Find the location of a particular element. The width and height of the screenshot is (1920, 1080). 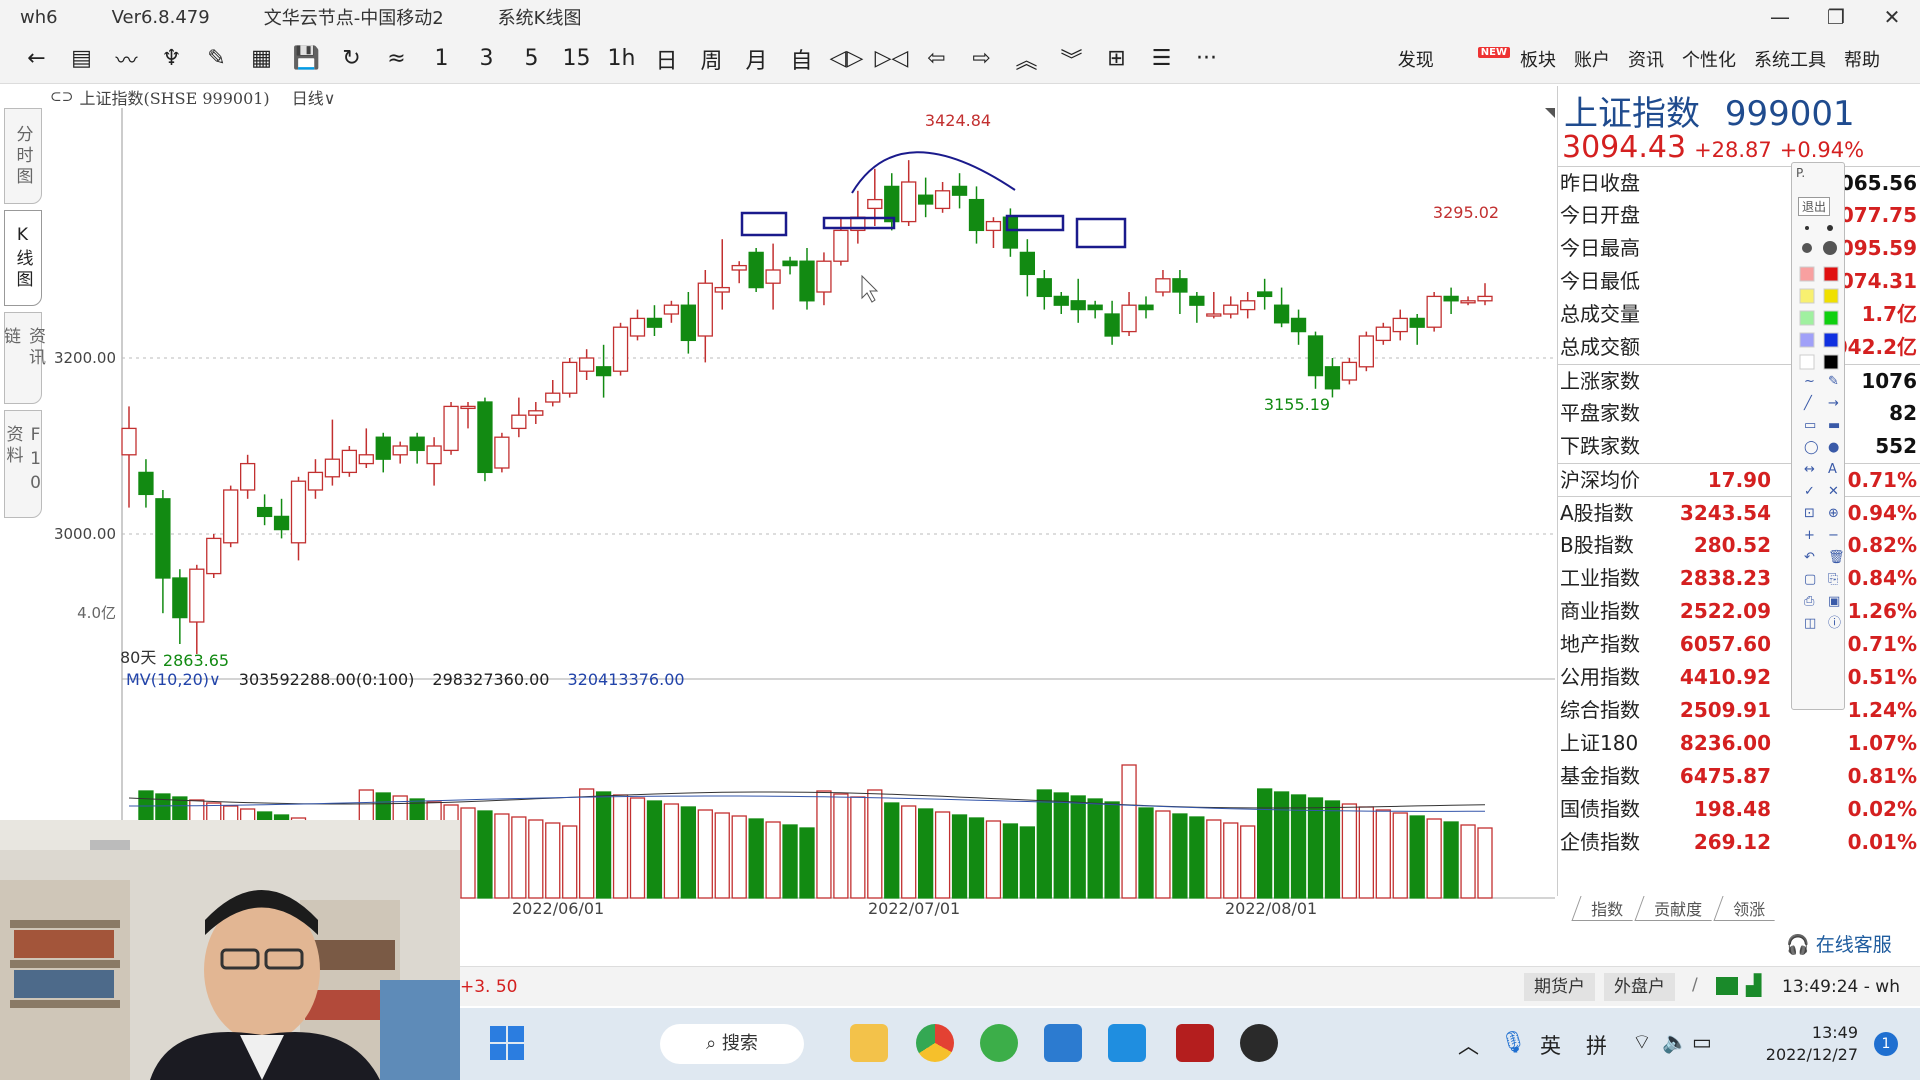

taskbar-search: ⌕ 搜索 is located at coordinates (732, 1044).